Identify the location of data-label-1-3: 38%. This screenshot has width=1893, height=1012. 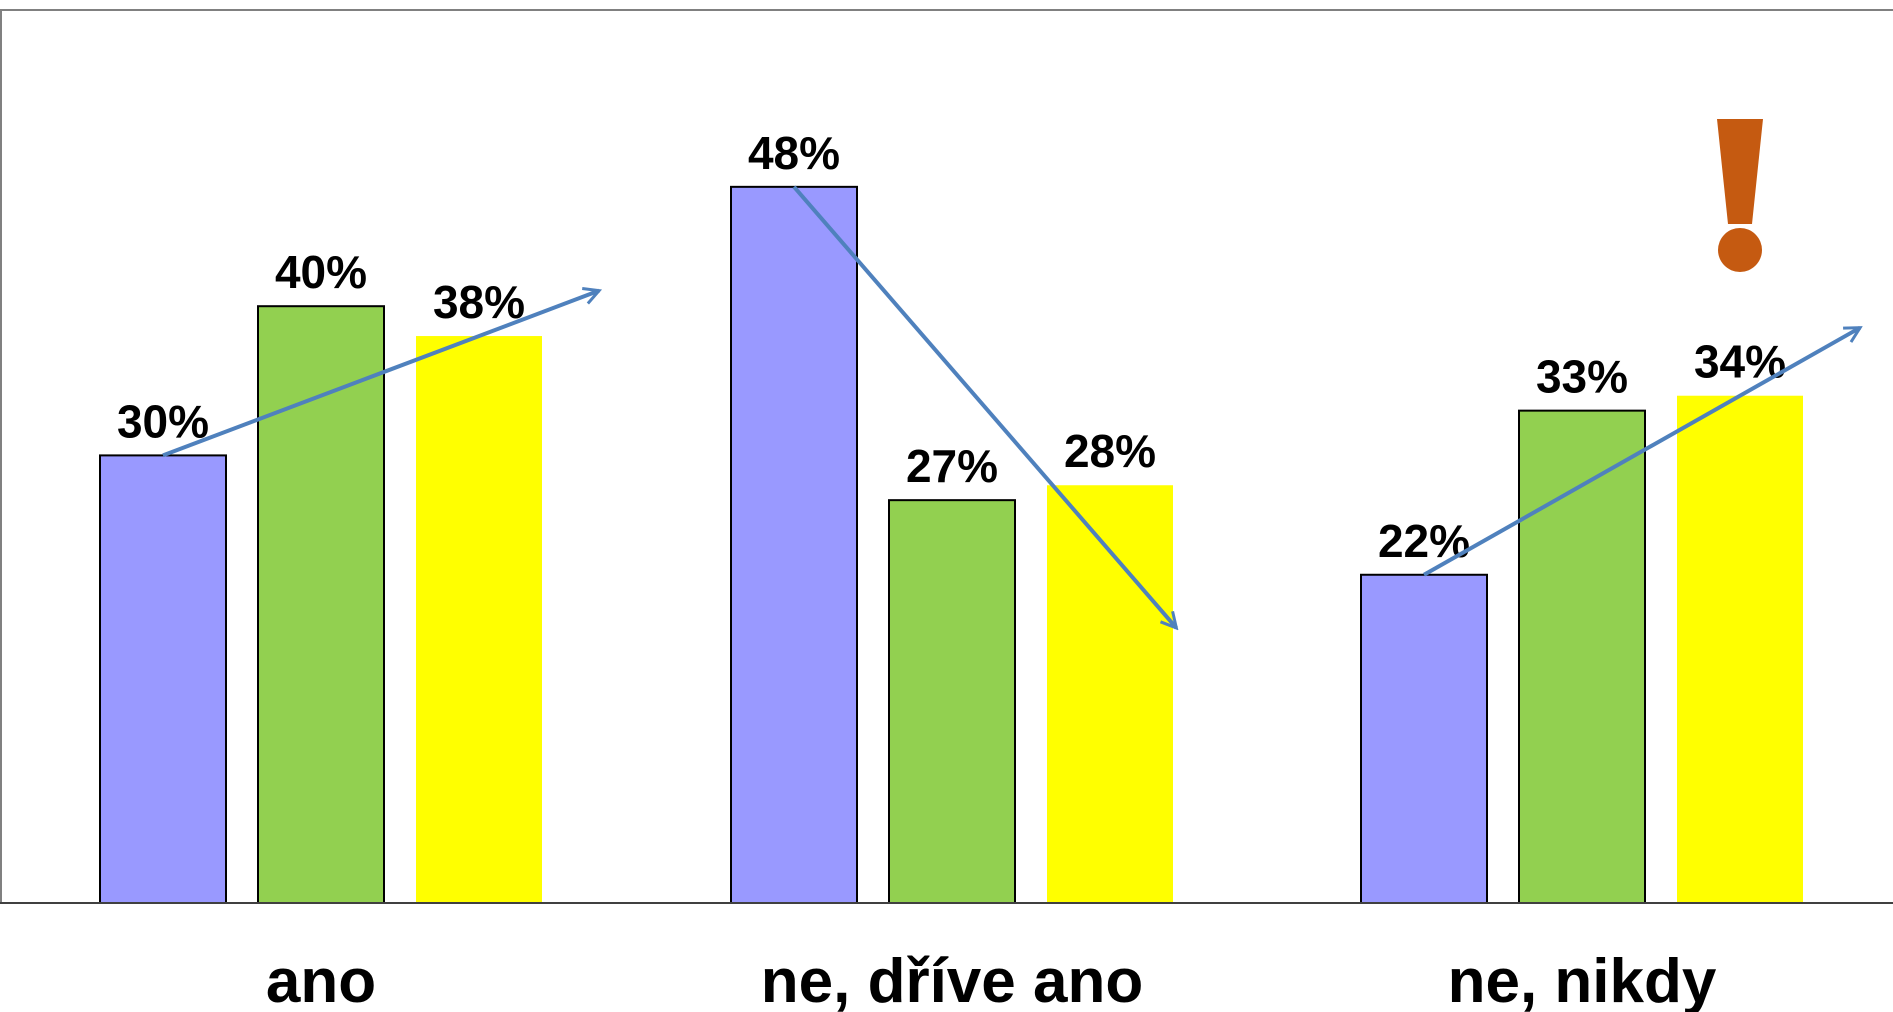
(479, 302).